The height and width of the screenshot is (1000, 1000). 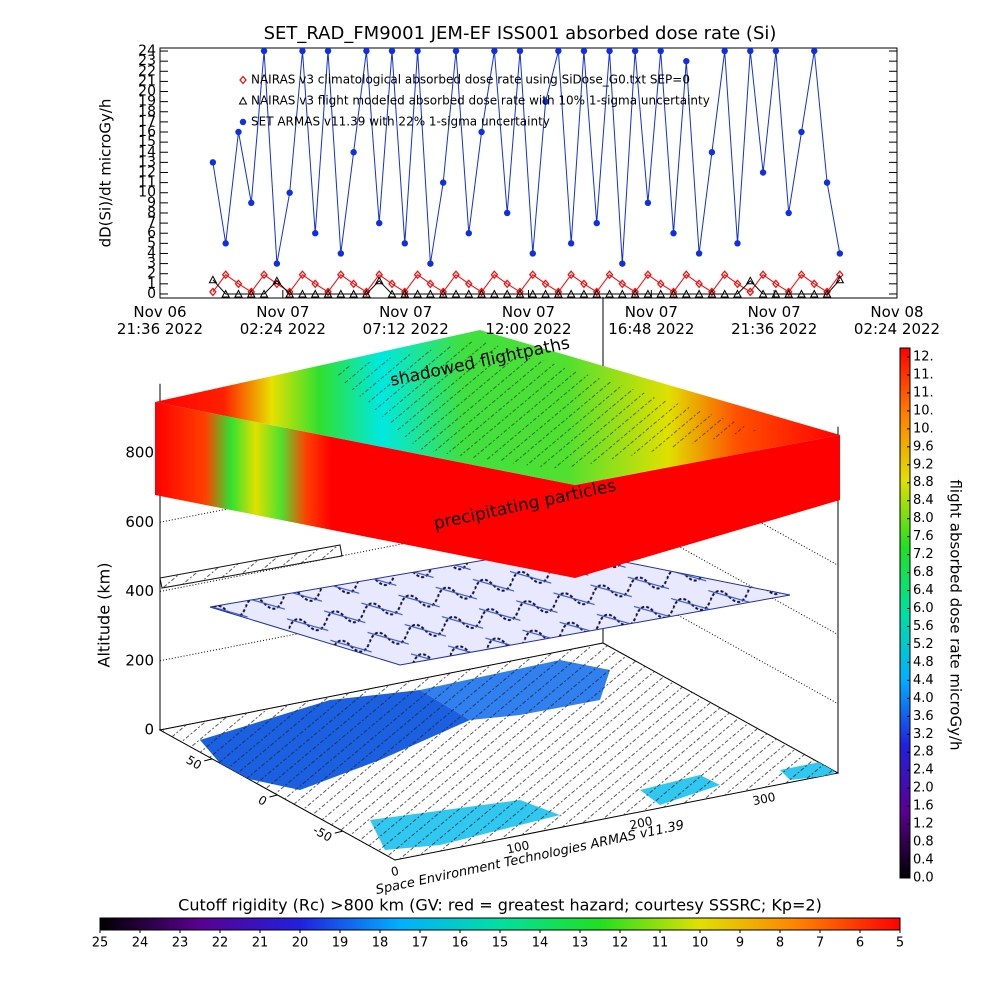 I want to click on colorbar-tick-label: 11., so click(x=923, y=374).